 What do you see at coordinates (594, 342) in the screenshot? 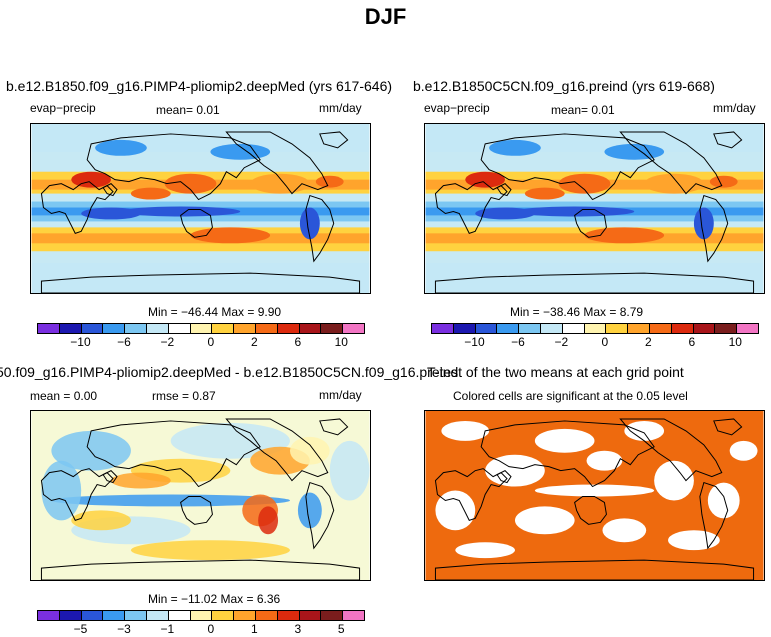
I see `panel-2-colorbar-ticks: −10 −6 −2 0 2 6 10` at bounding box center [594, 342].